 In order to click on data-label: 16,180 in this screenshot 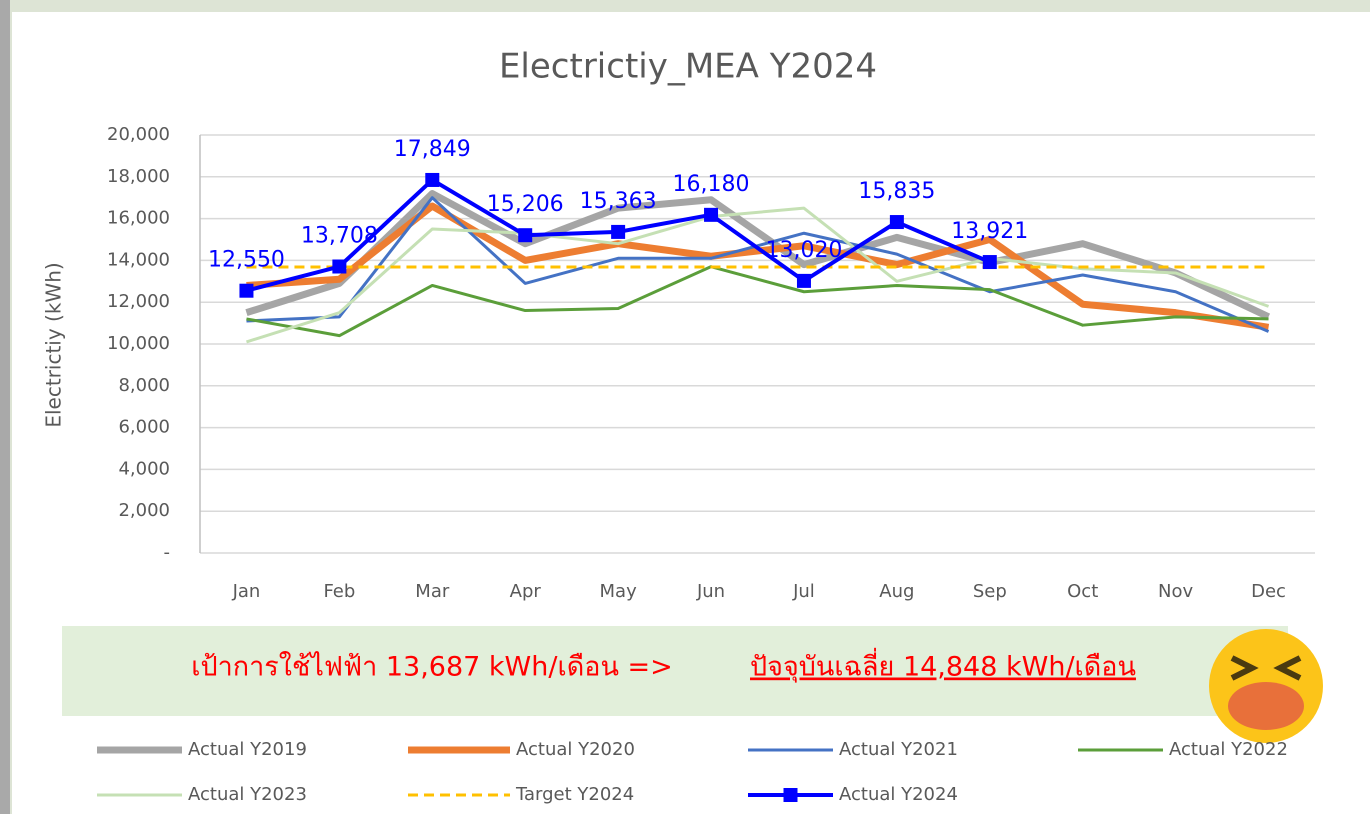, I will do `click(711, 184)`.